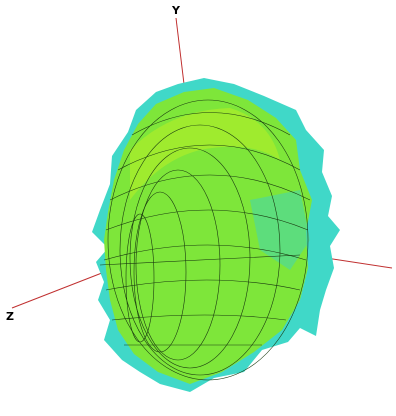  Describe the element at coordinates (10, 316) in the screenshot. I see `z-axis-label: Z` at that location.